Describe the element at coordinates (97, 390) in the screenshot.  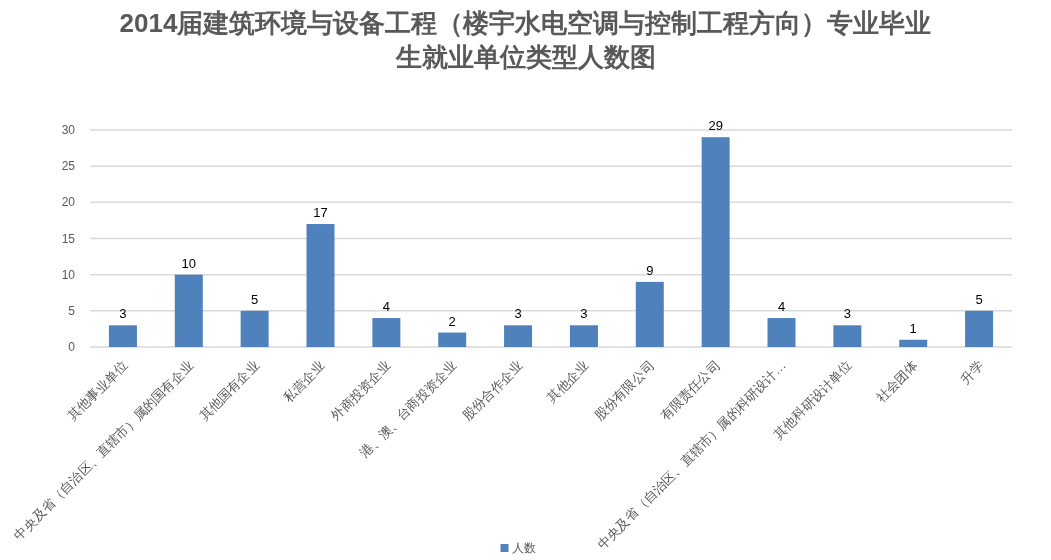
I see `x-tick-label: 其他事业单位` at that location.